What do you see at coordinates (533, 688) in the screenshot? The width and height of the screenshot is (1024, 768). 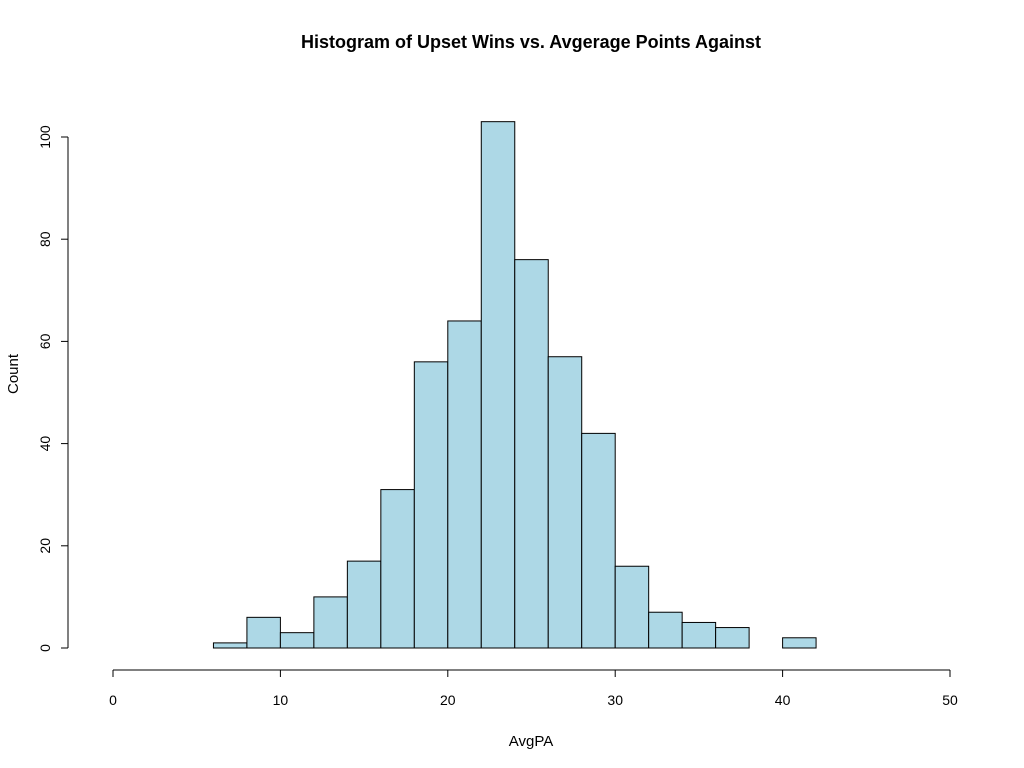 I see `x-axis: 0 10 20 30 40 50` at bounding box center [533, 688].